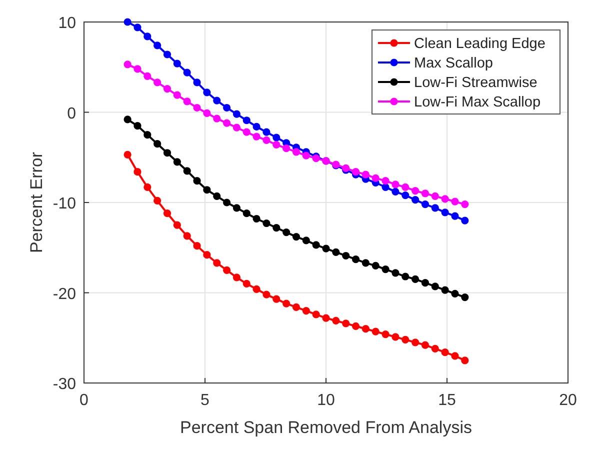  I want to click on legend-label: Low-Fi Max Scallop, so click(477, 102).